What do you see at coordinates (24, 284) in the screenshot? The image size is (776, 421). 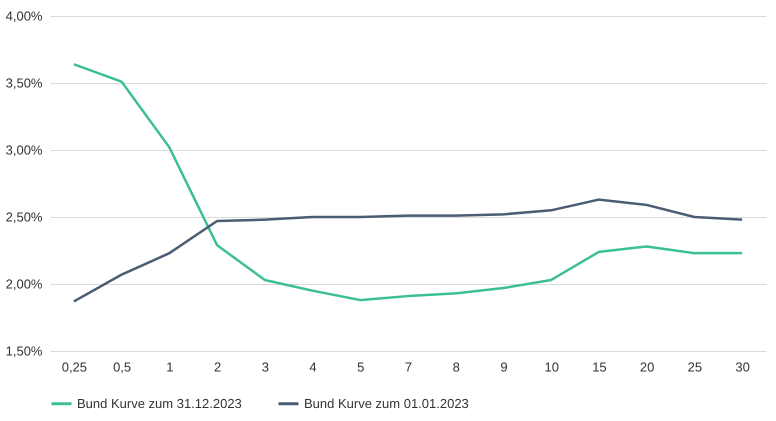 I see `y-tick-label: 2,00%` at bounding box center [24, 284].